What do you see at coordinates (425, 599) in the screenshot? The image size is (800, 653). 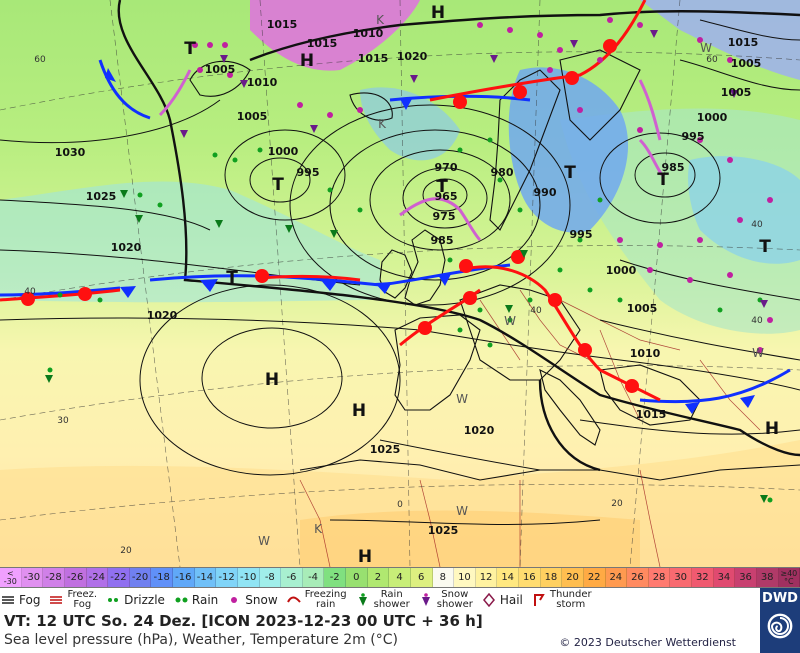 I see `snow-shower-icon` at bounding box center [425, 599].